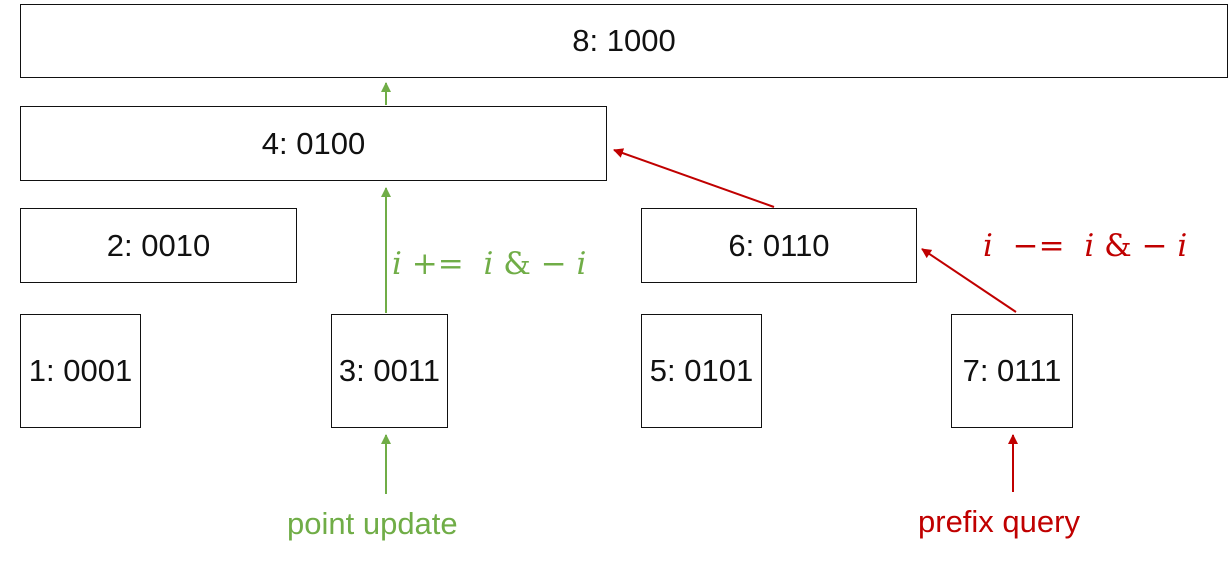 The width and height of the screenshot is (1229, 570). Describe the element at coordinates (999, 521) in the screenshot. I see `prefix-query-caption: prefix query` at that location.